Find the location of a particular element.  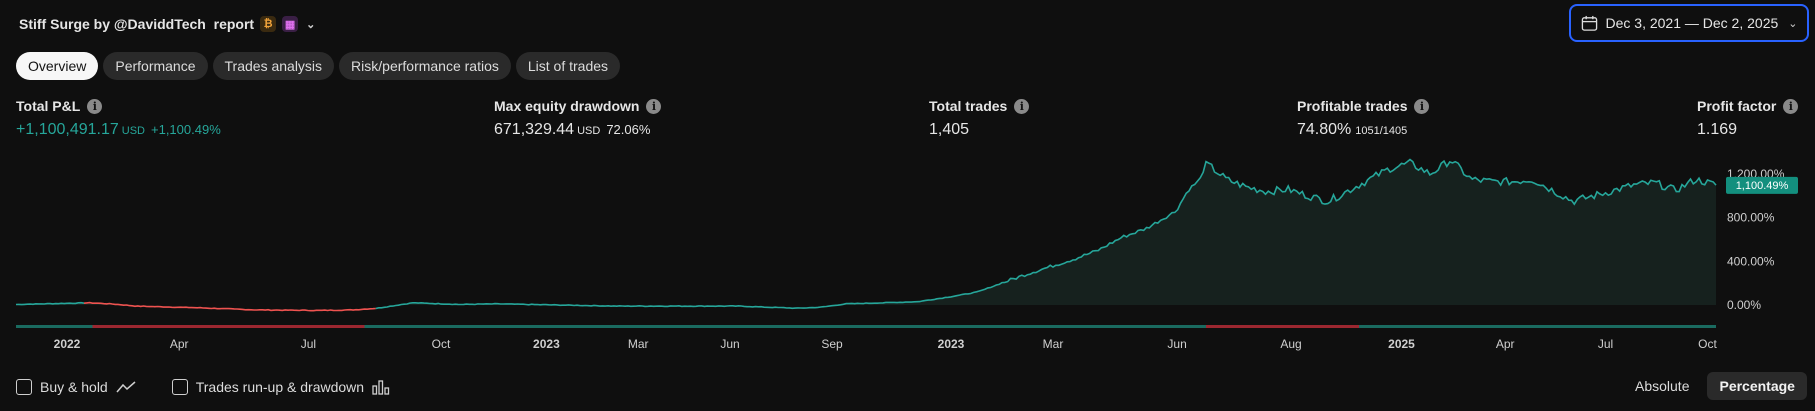

metric-percent: 72.06% is located at coordinates (628, 129).